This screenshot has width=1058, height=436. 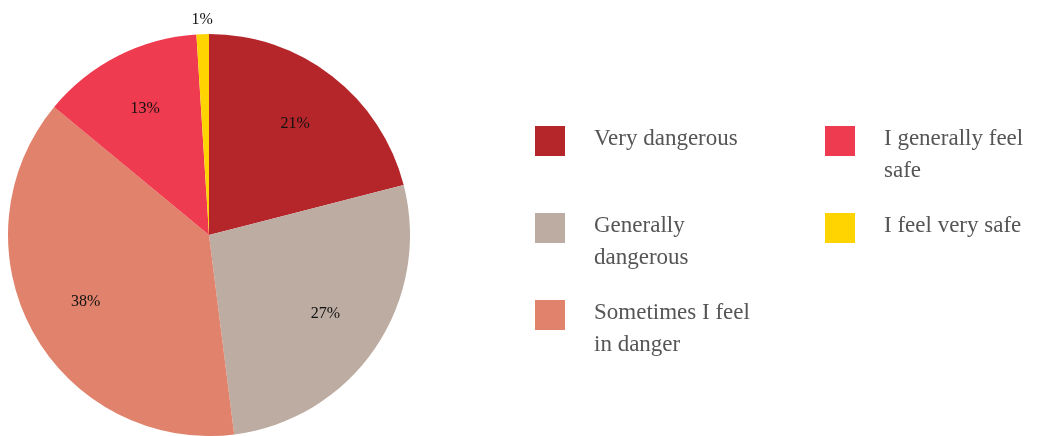 What do you see at coordinates (666, 137) in the screenshot?
I see `legend-label: Very dangerous` at bounding box center [666, 137].